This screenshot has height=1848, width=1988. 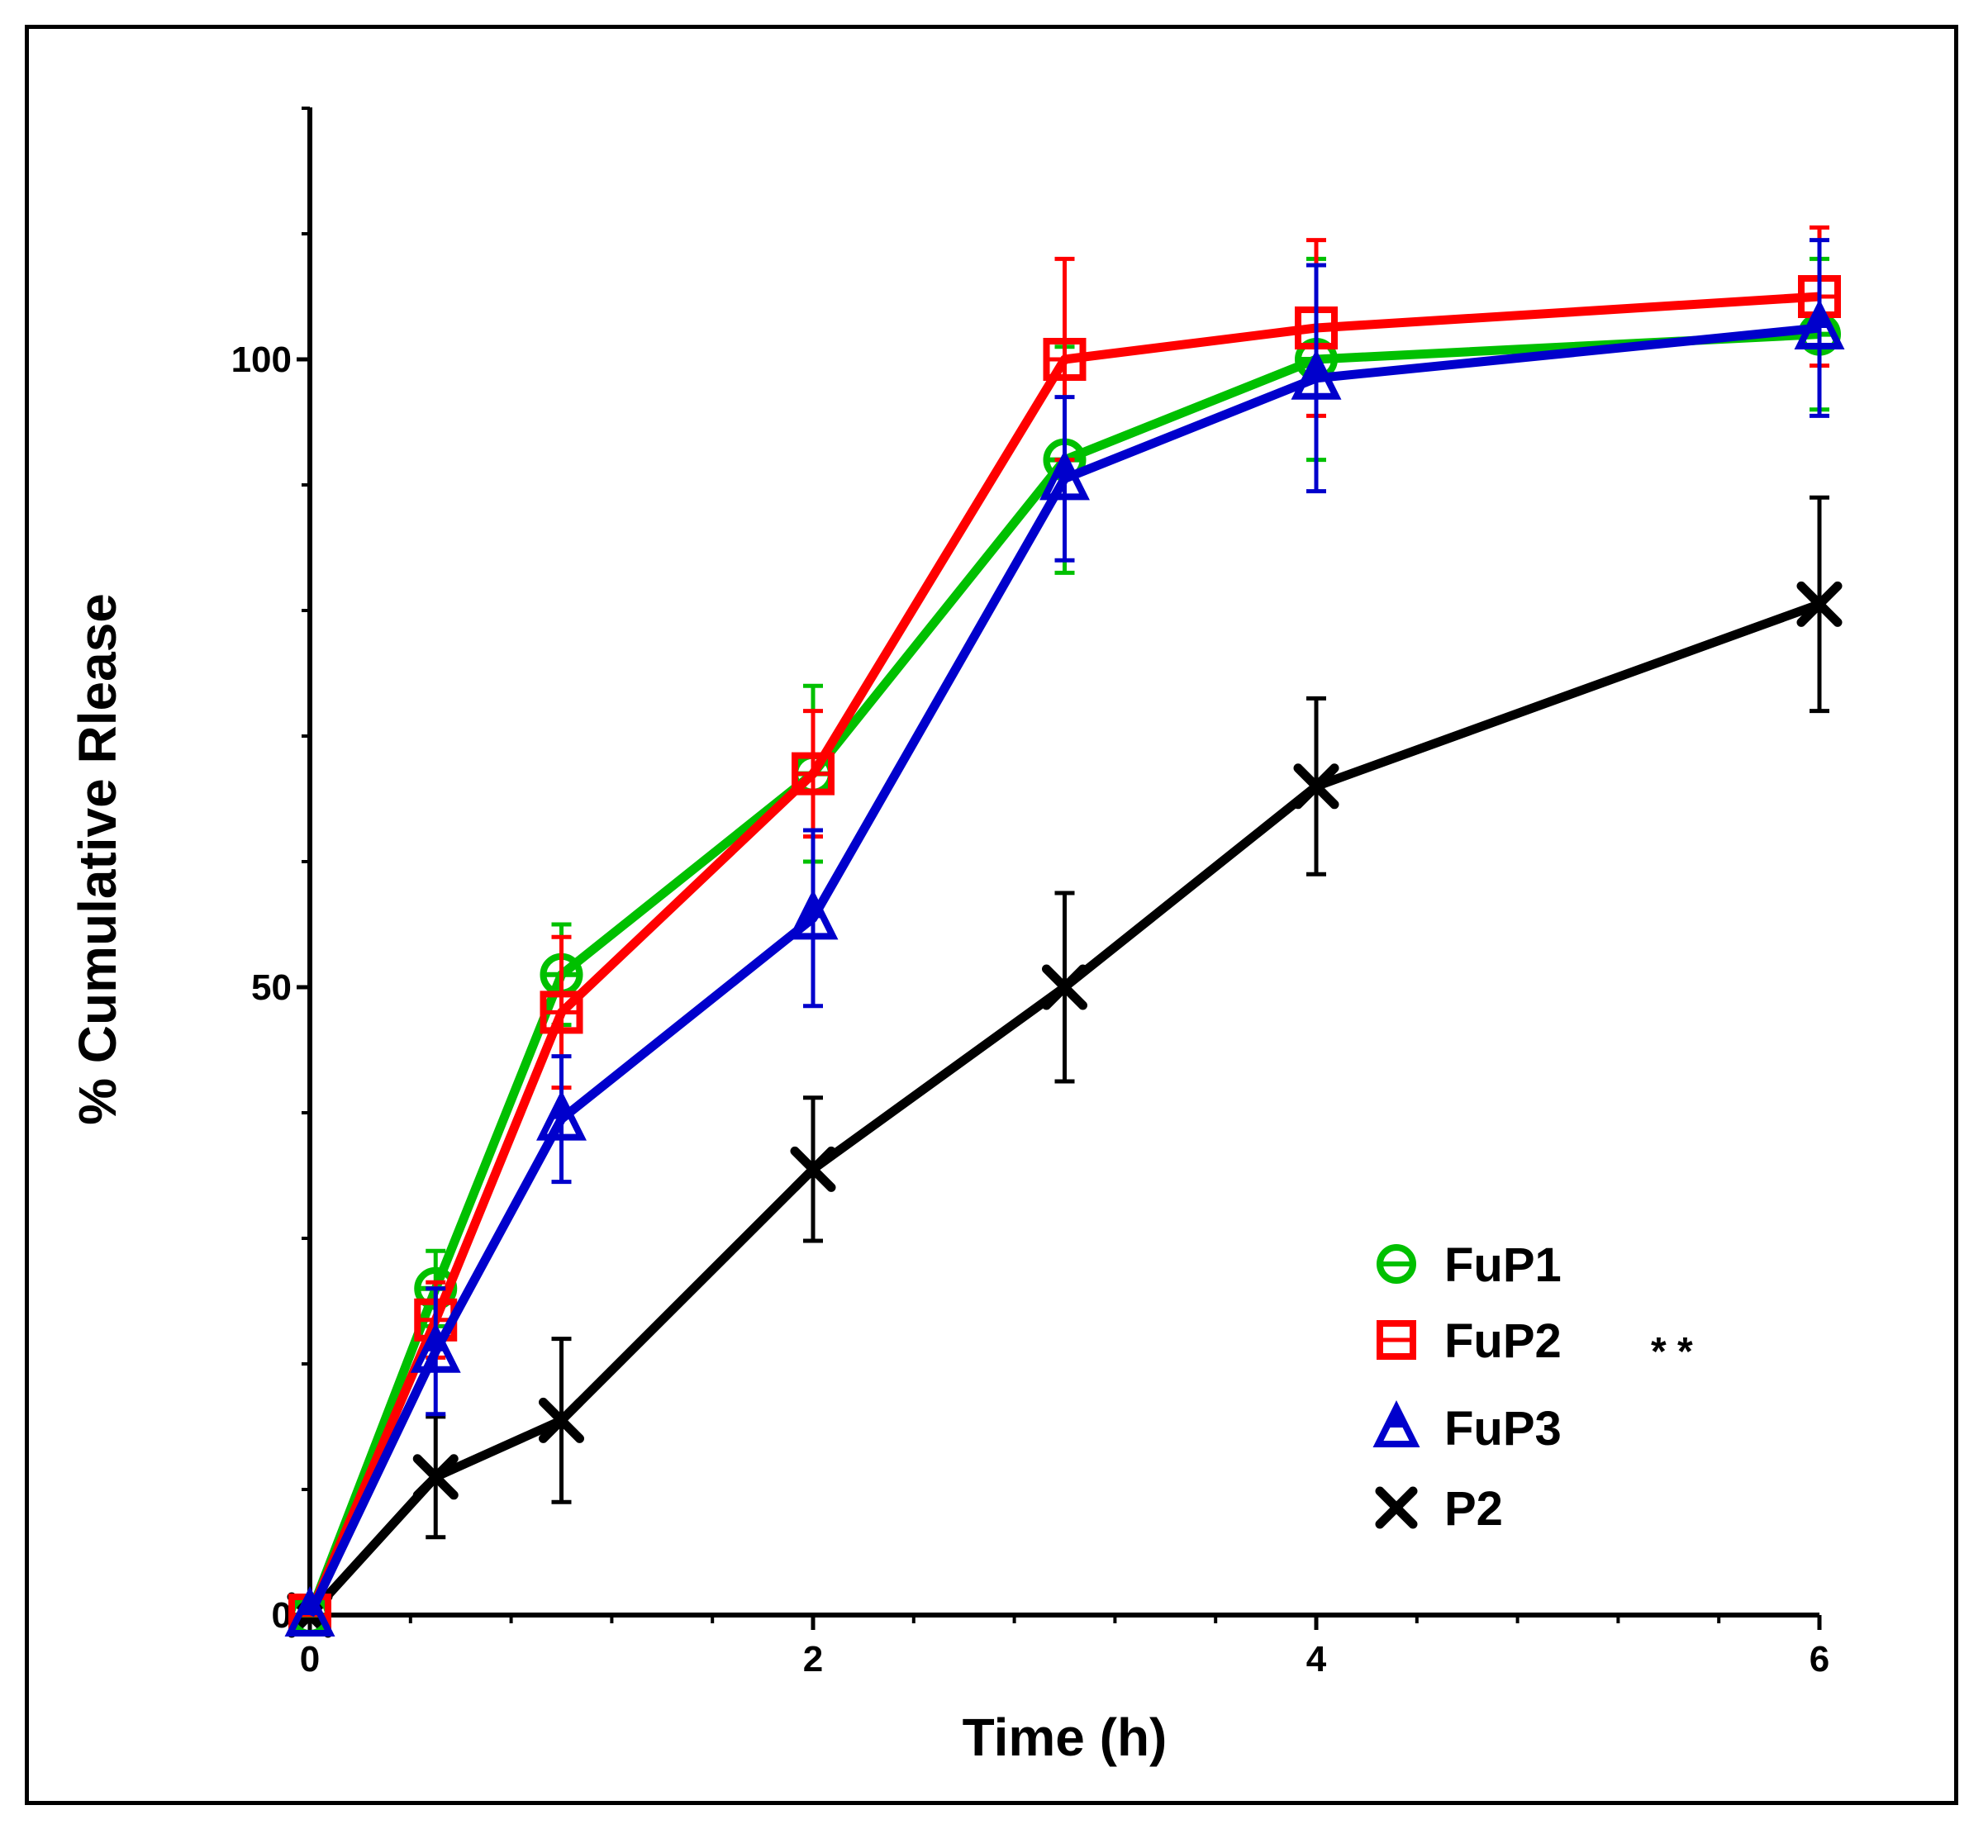 What do you see at coordinates (1474, 1509) in the screenshot?
I see `legend-label: P2` at bounding box center [1474, 1509].